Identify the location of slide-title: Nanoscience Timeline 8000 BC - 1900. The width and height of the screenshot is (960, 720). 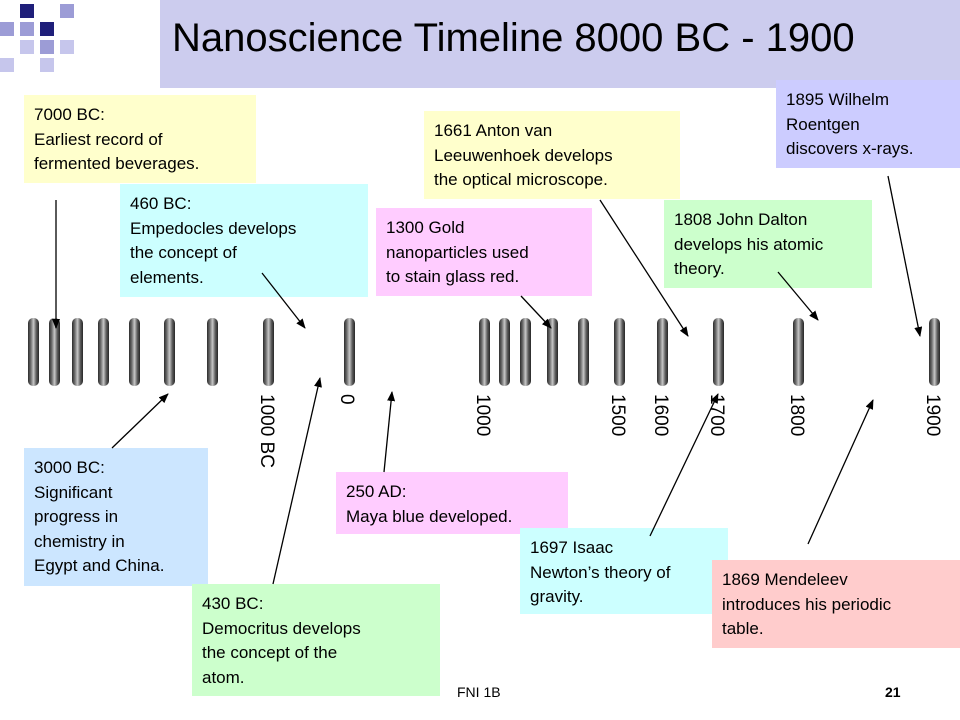
(513, 38).